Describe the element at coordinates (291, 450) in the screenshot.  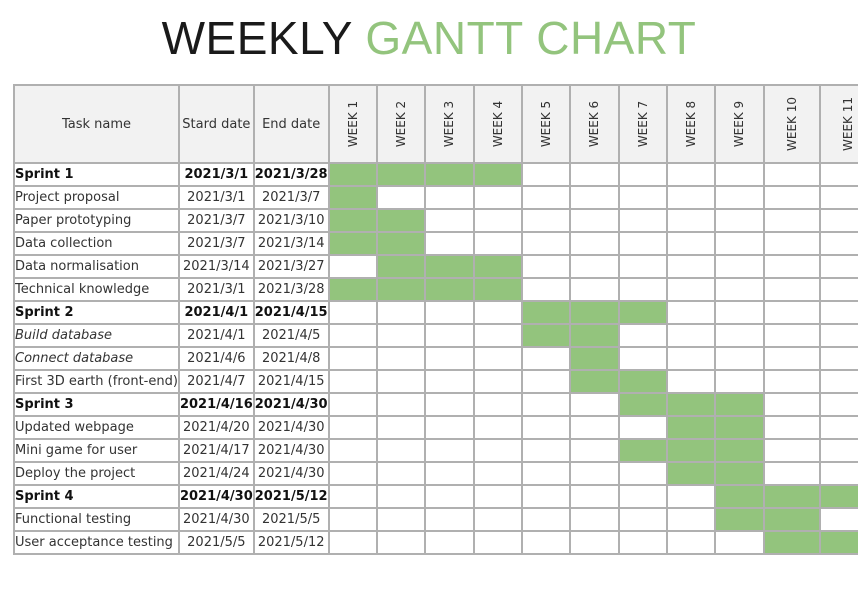
I see `task-end-date: 2021/4/30` at that location.